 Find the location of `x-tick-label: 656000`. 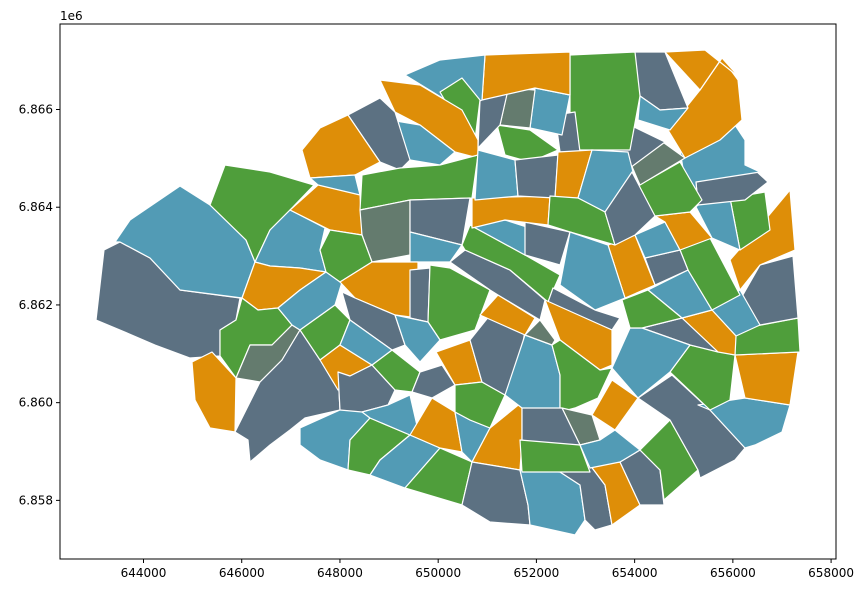

x-tick-label: 656000 is located at coordinates (733, 573).